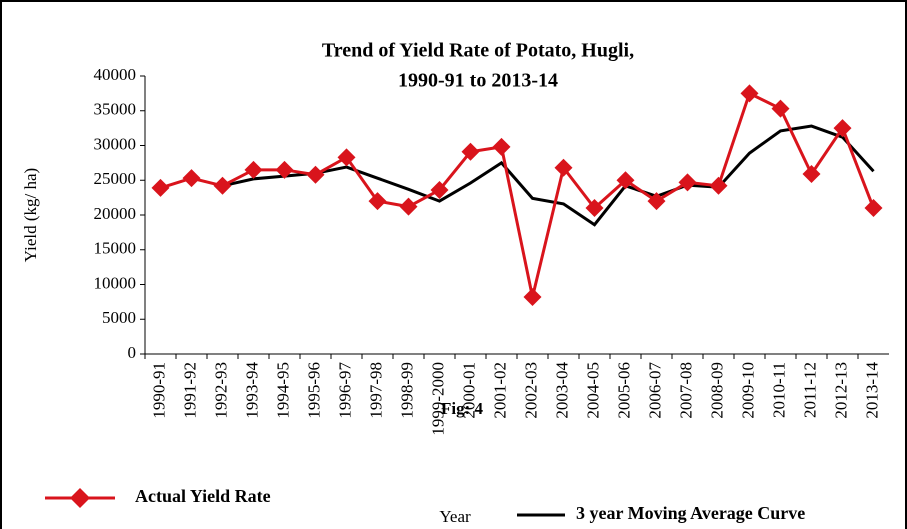  I want to click on y-tick-label: 15000, so click(115, 248).